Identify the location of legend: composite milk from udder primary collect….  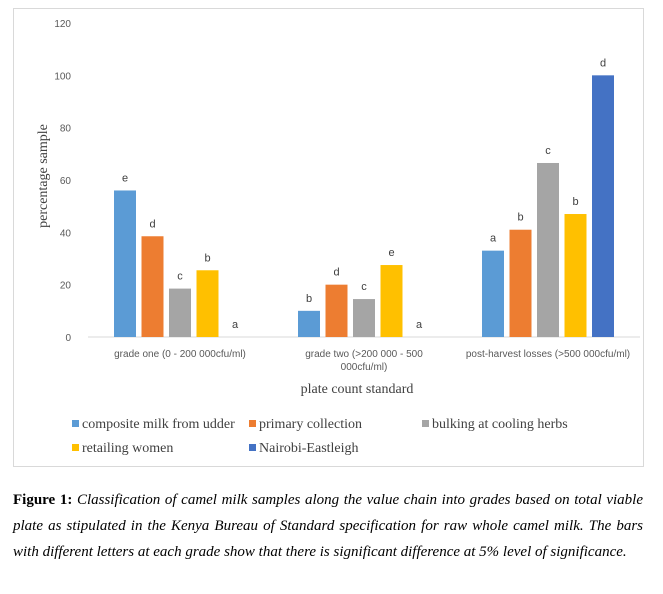
(320, 436).